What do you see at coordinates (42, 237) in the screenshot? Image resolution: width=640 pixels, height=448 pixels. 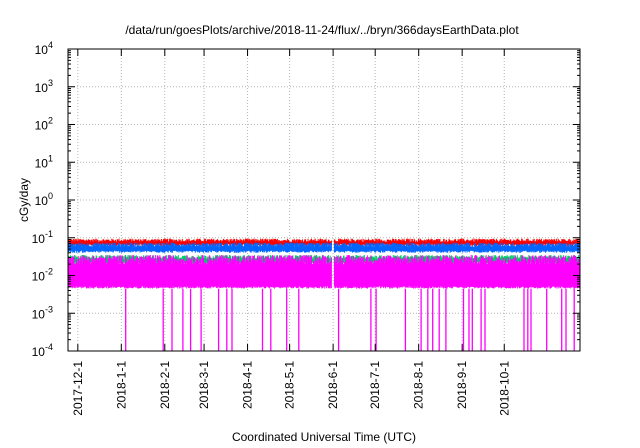 I see `y-tick-label: 10⁻¹` at bounding box center [42, 237].